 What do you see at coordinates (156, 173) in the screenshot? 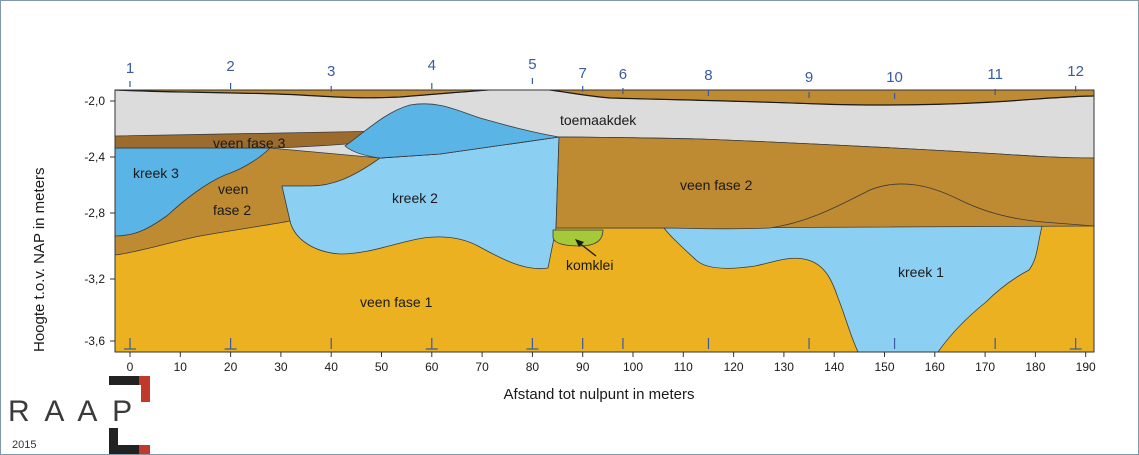
I see `label-kreek-3: kreek 3` at bounding box center [156, 173].